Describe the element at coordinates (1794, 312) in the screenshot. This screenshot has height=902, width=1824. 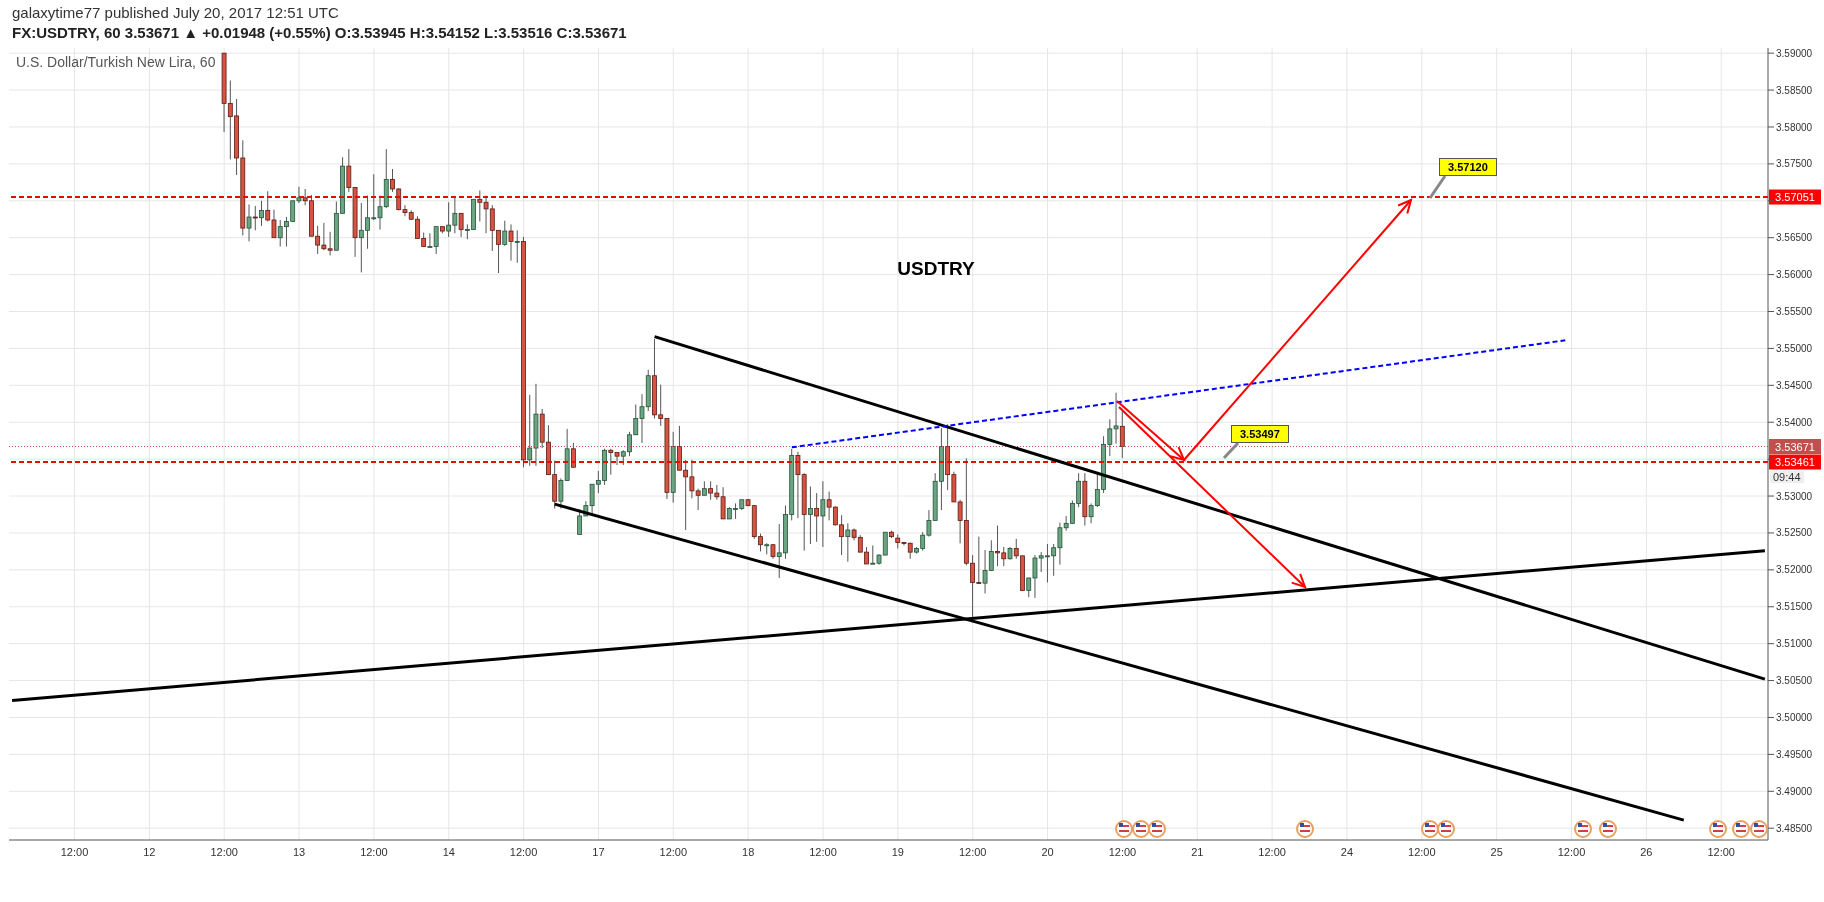
I see `y-tick-label: 3.55500` at that location.